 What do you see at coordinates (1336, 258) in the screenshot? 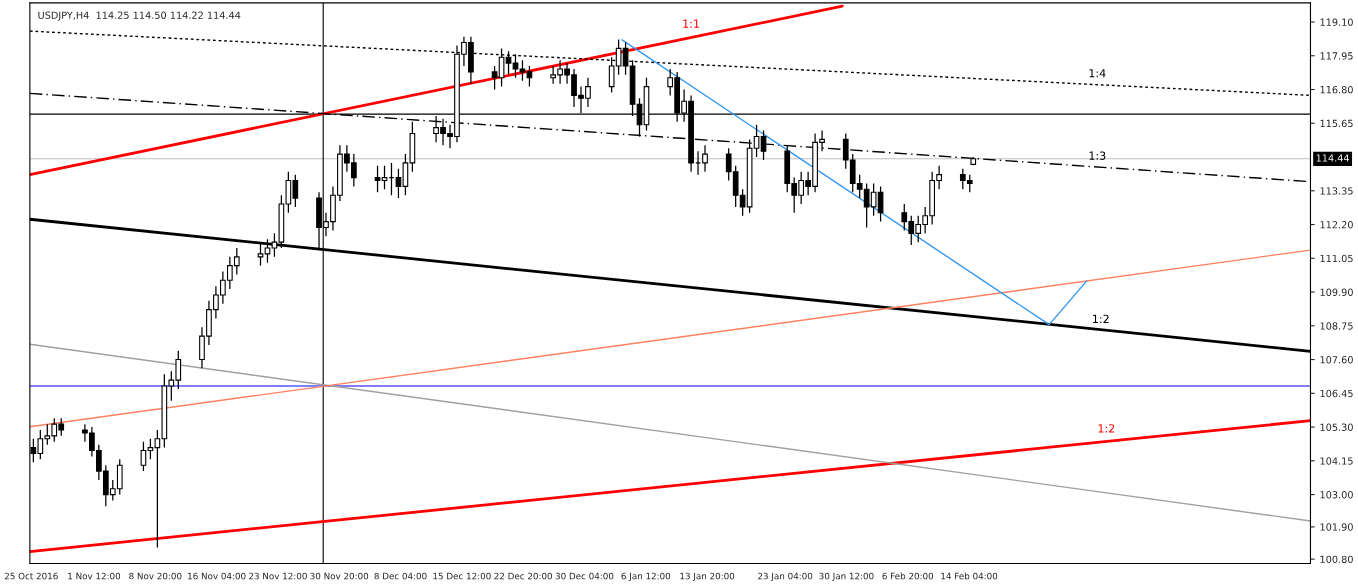
I see `y-tick-label: 111.05` at bounding box center [1336, 258].